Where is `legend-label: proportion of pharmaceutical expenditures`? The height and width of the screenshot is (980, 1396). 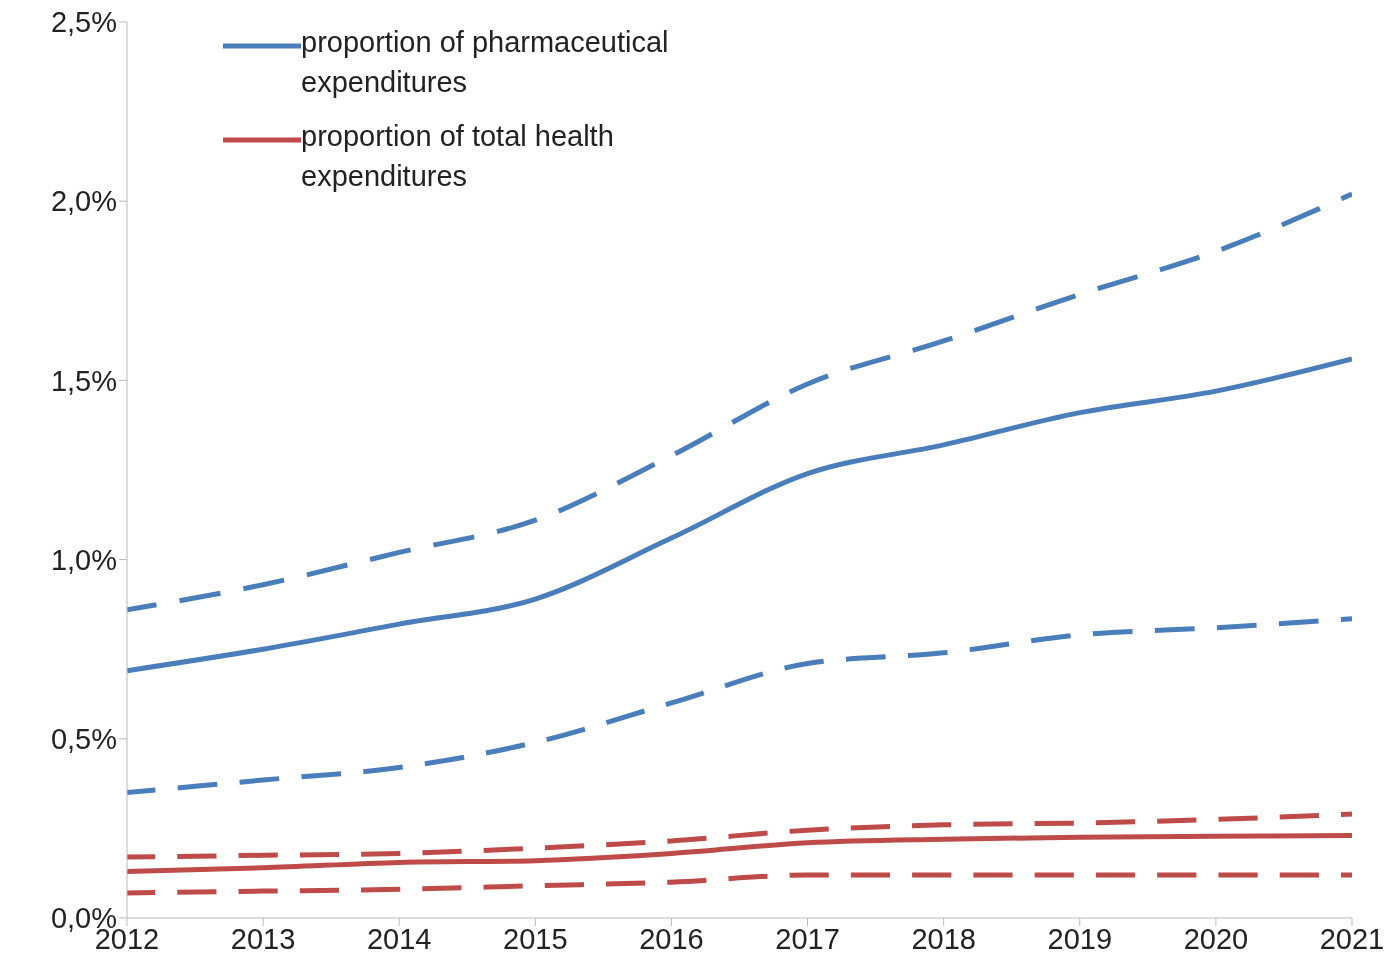
legend-label: proportion of pharmaceutical expenditures is located at coordinates (485, 62).